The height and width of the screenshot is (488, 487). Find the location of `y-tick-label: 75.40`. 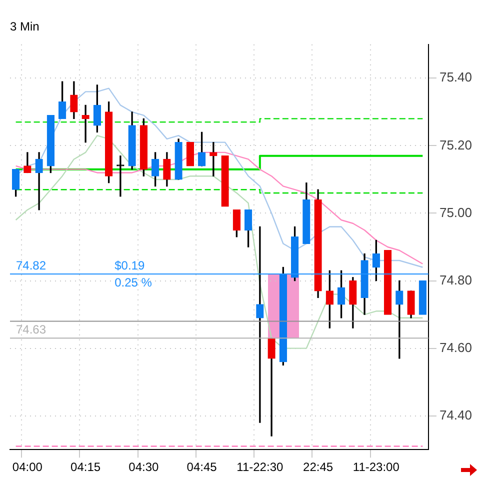

y-tick-label: 75.40 is located at coordinates (455, 77).